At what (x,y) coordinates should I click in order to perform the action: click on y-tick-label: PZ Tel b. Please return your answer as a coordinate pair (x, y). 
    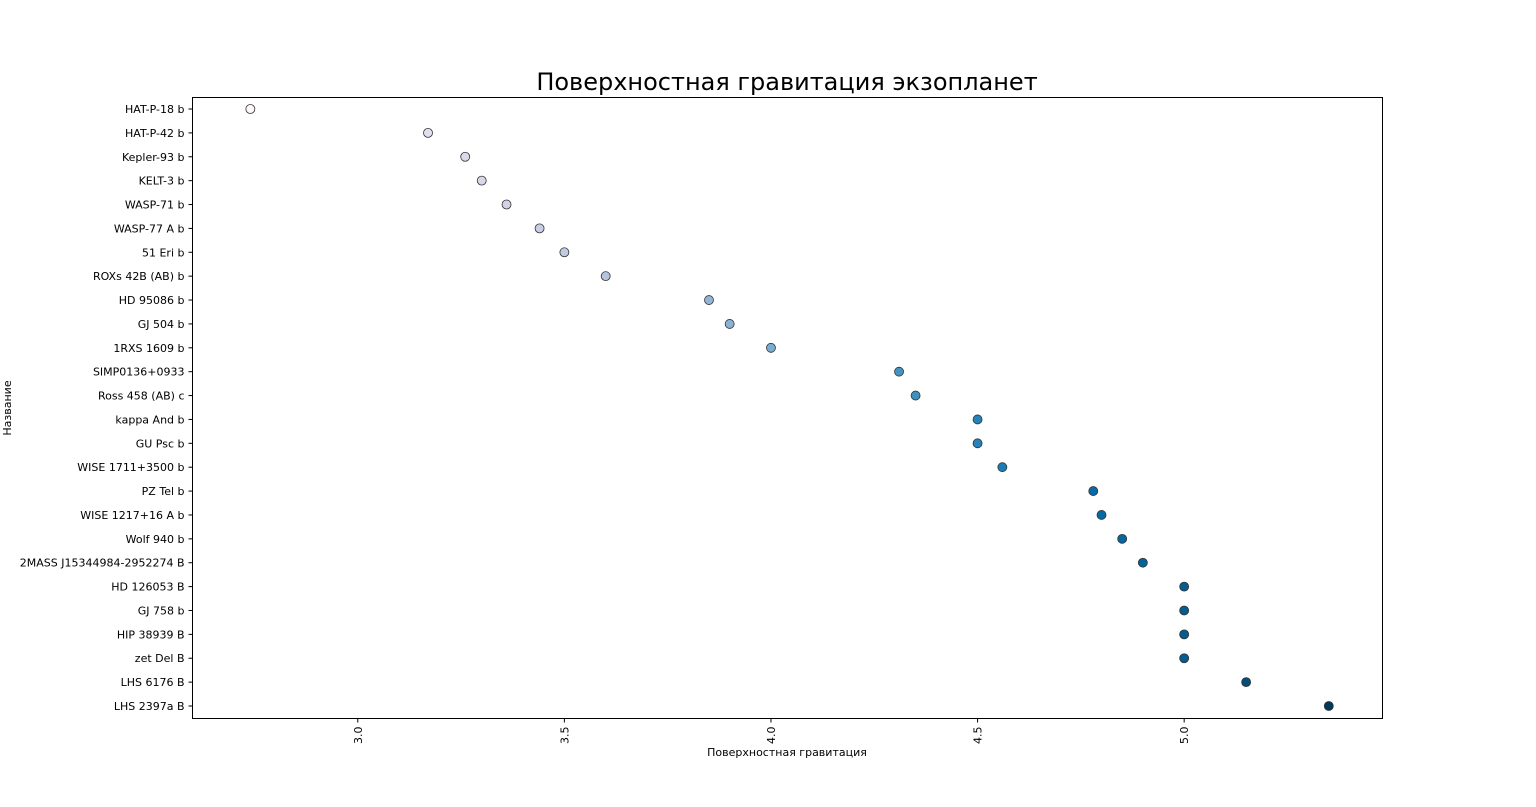
    Looking at the image, I should click on (163, 491).